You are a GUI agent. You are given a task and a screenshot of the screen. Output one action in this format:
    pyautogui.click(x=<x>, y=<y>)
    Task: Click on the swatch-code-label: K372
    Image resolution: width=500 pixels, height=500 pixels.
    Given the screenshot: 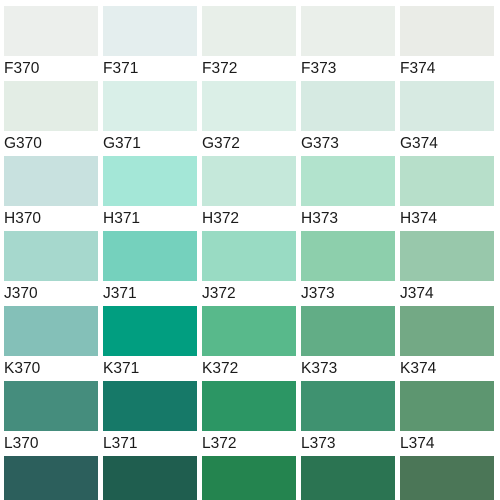 What is the action you would take?
    pyautogui.click(x=220, y=368)
    